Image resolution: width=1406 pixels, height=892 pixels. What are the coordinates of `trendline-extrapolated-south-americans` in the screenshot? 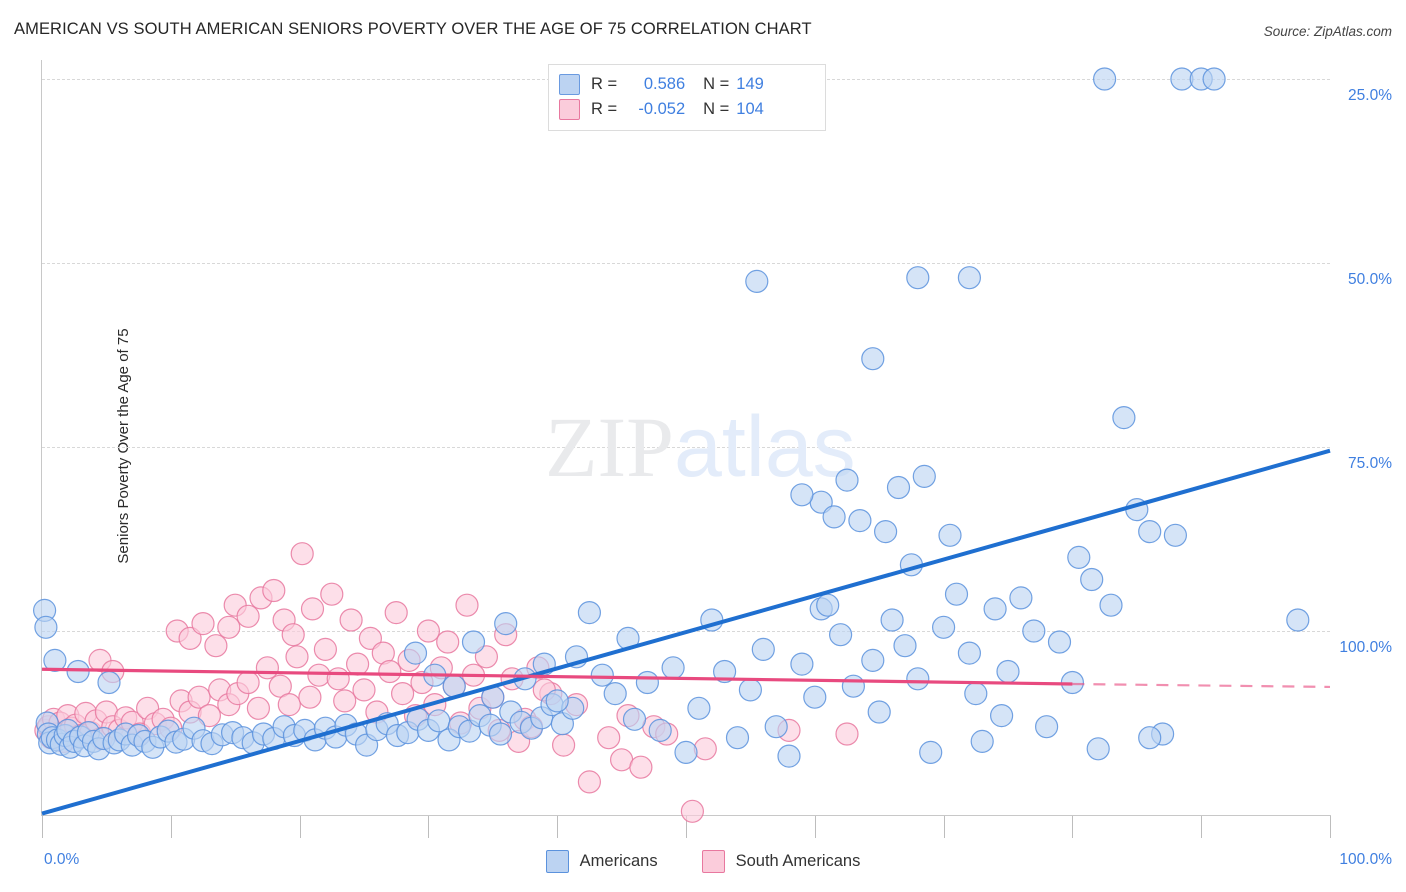 It's located at (1201, 685).